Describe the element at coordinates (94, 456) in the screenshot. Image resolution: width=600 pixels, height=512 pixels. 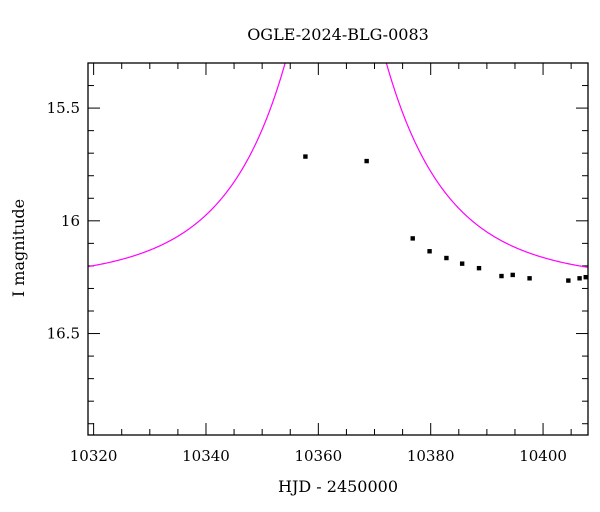
I see `x-tick-label: 10320` at that location.